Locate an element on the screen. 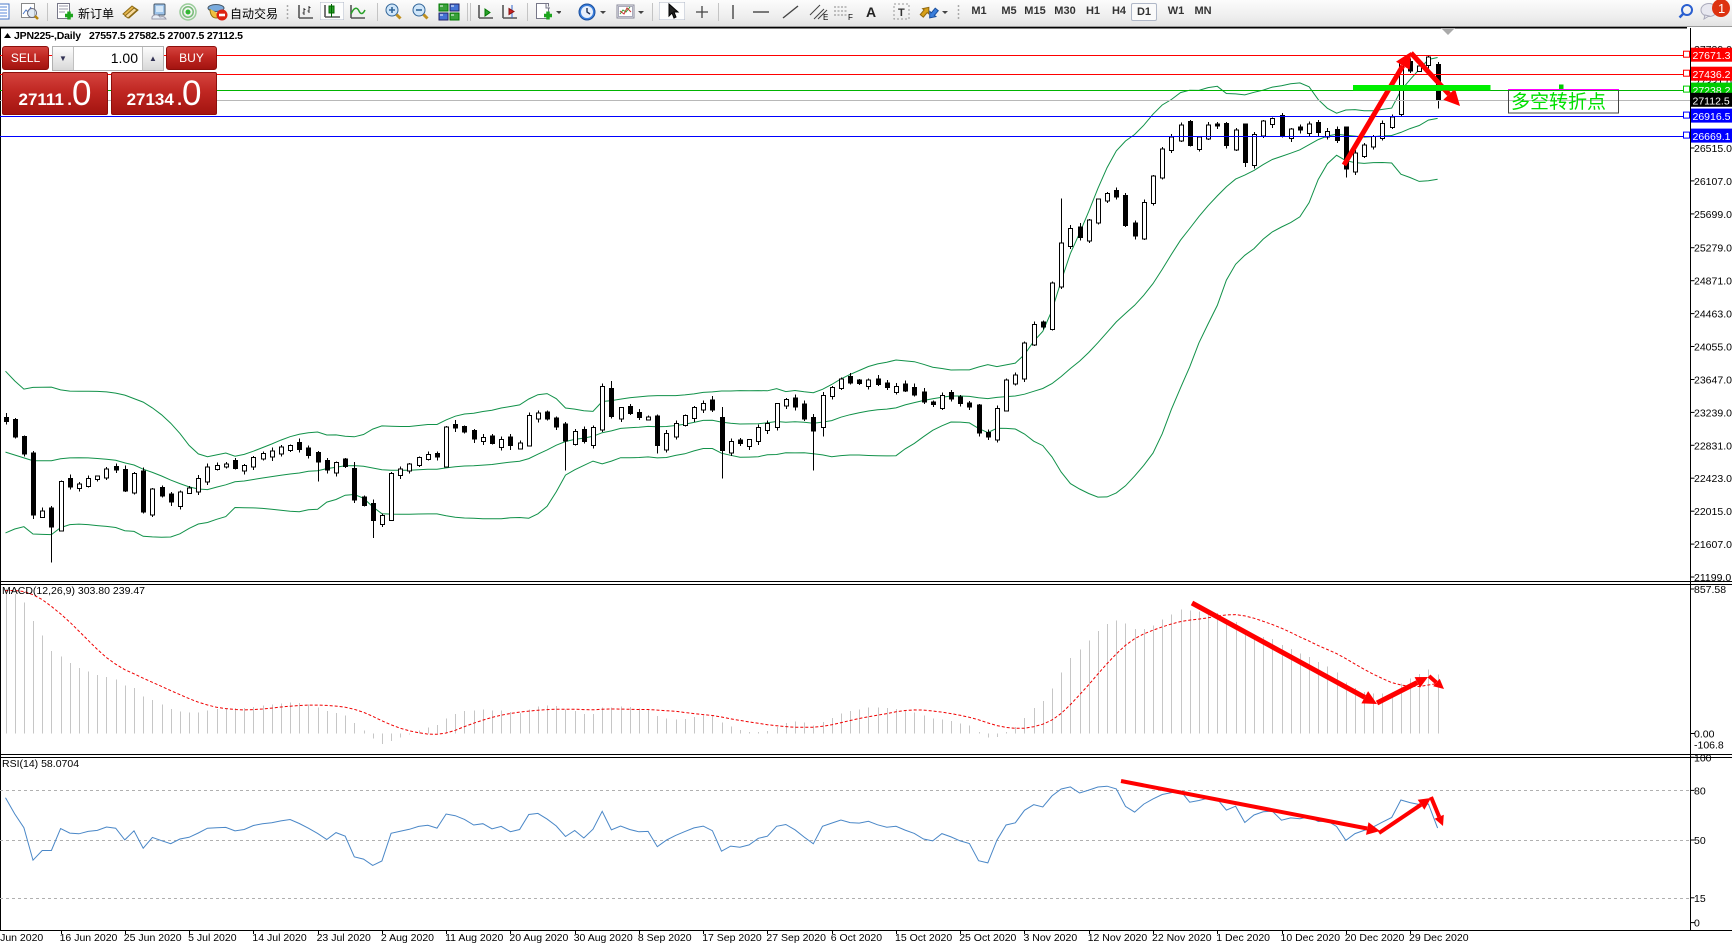 The image size is (1732, 946). svg-text: 22015.0 is located at coordinates (1713, 512).